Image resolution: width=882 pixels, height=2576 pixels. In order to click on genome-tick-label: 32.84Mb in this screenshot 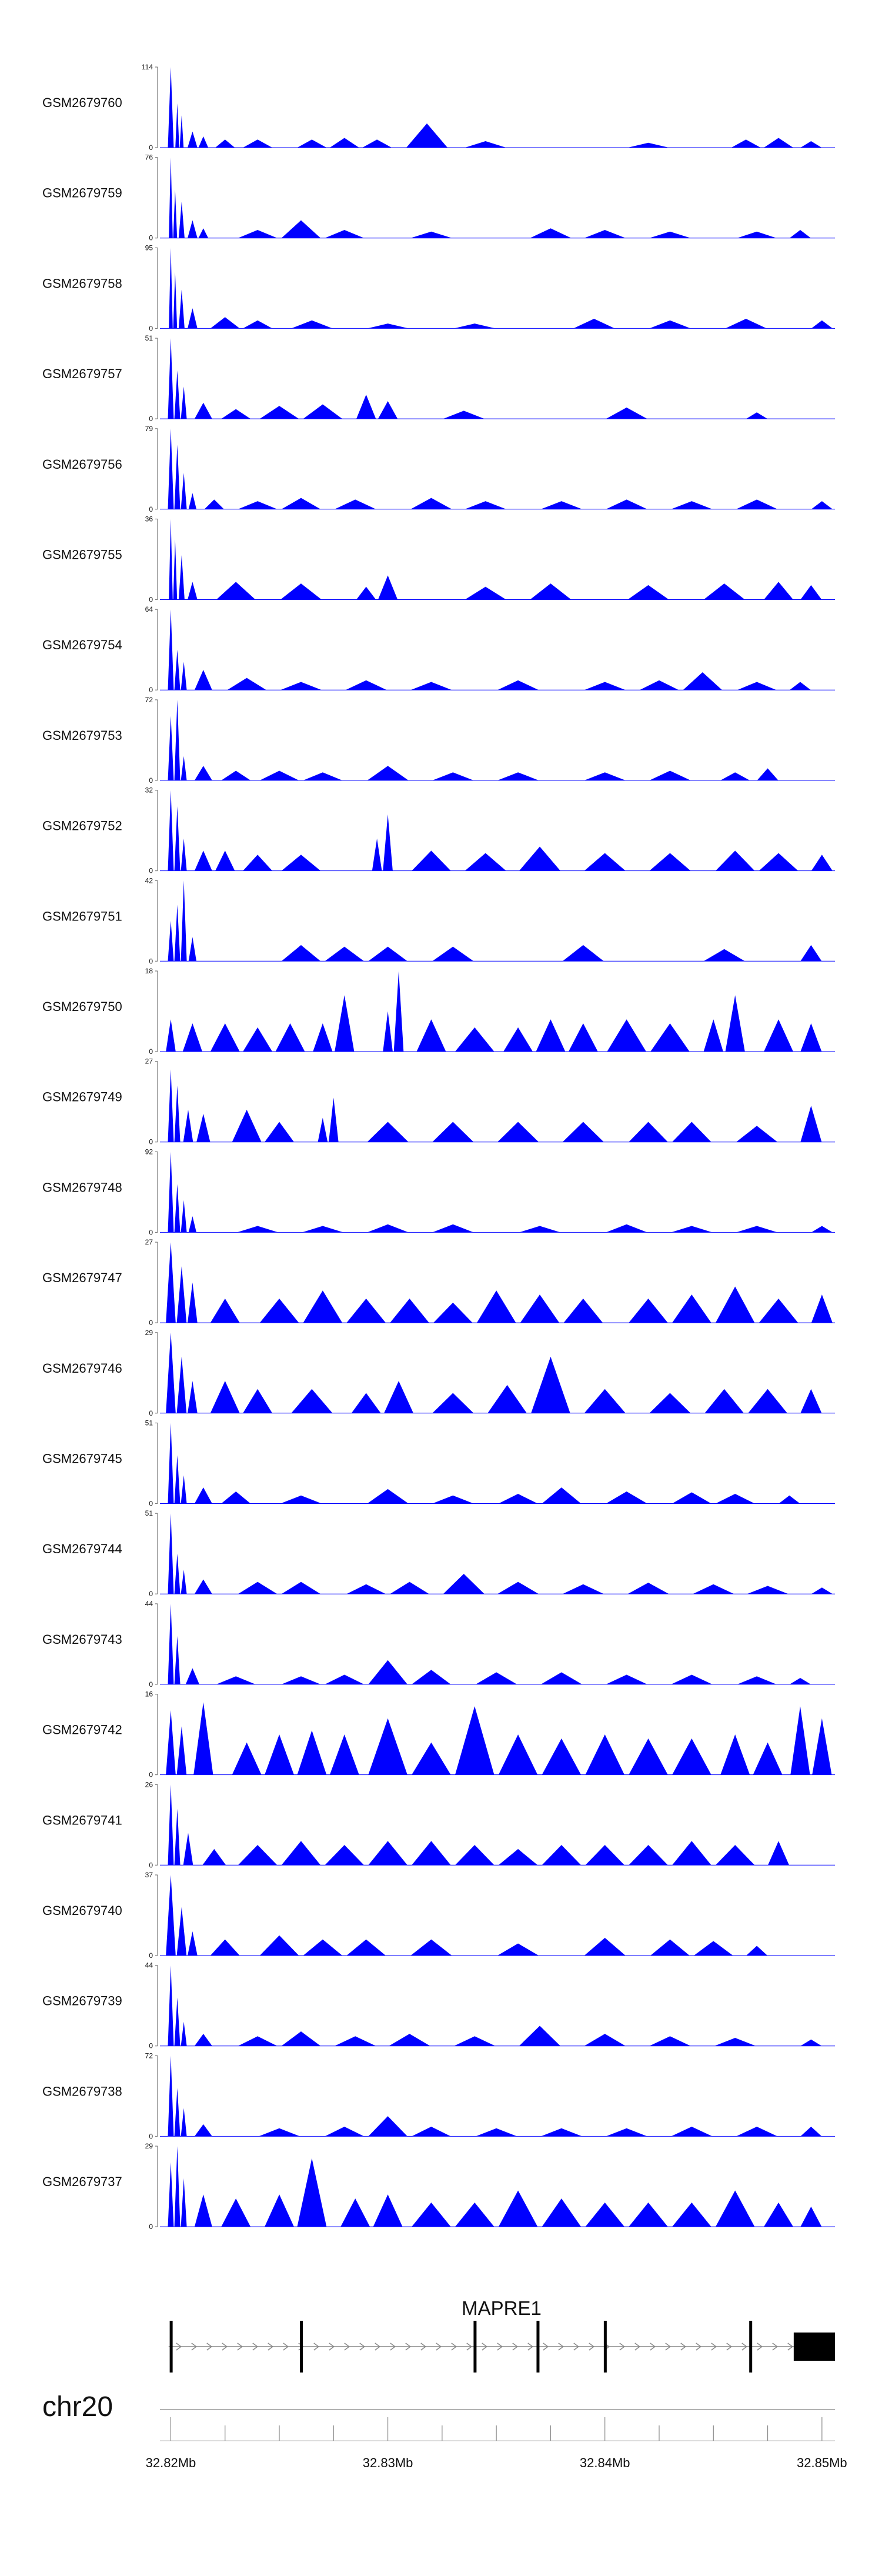, I will do `click(605, 2462)`.